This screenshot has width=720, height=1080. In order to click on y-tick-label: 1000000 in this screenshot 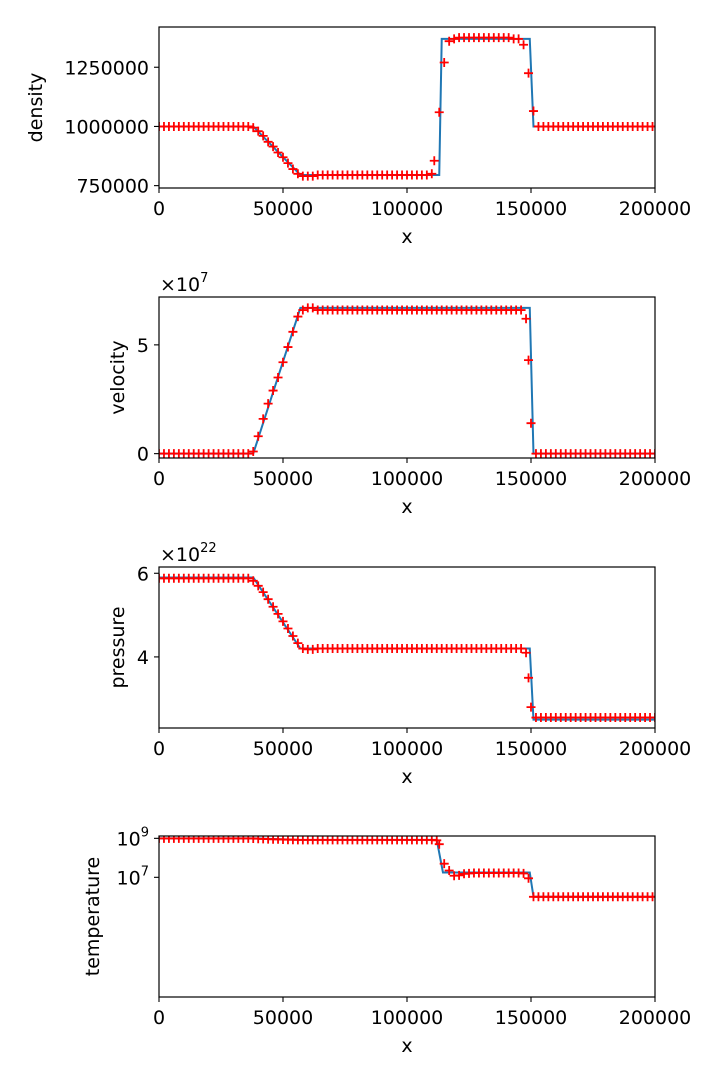, I will do `click(106, 127)`.